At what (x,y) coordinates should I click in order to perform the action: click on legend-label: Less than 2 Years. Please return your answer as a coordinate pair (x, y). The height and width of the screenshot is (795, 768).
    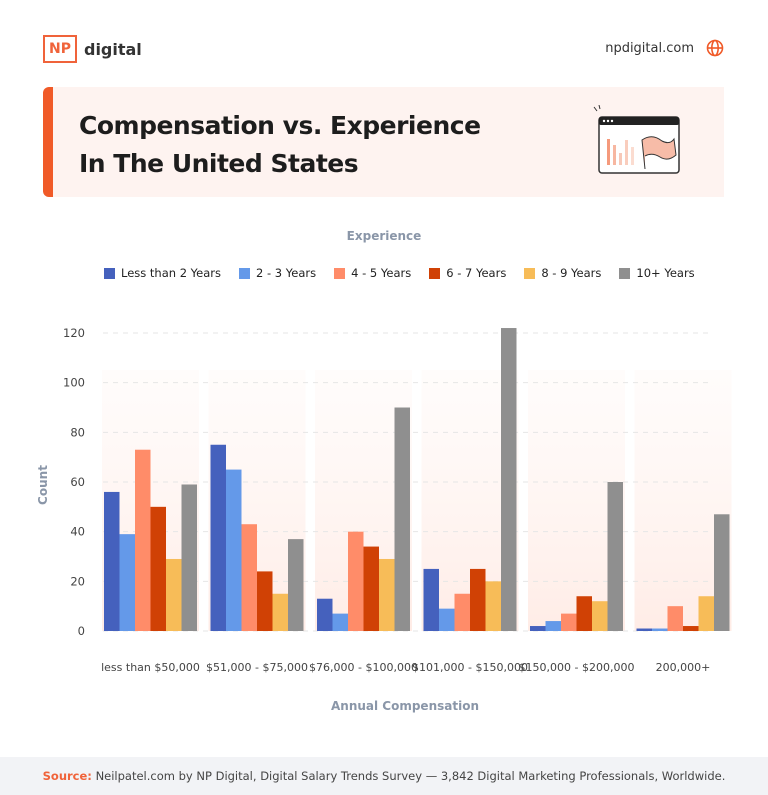
    Looking at the image, I should click on (171, 273).